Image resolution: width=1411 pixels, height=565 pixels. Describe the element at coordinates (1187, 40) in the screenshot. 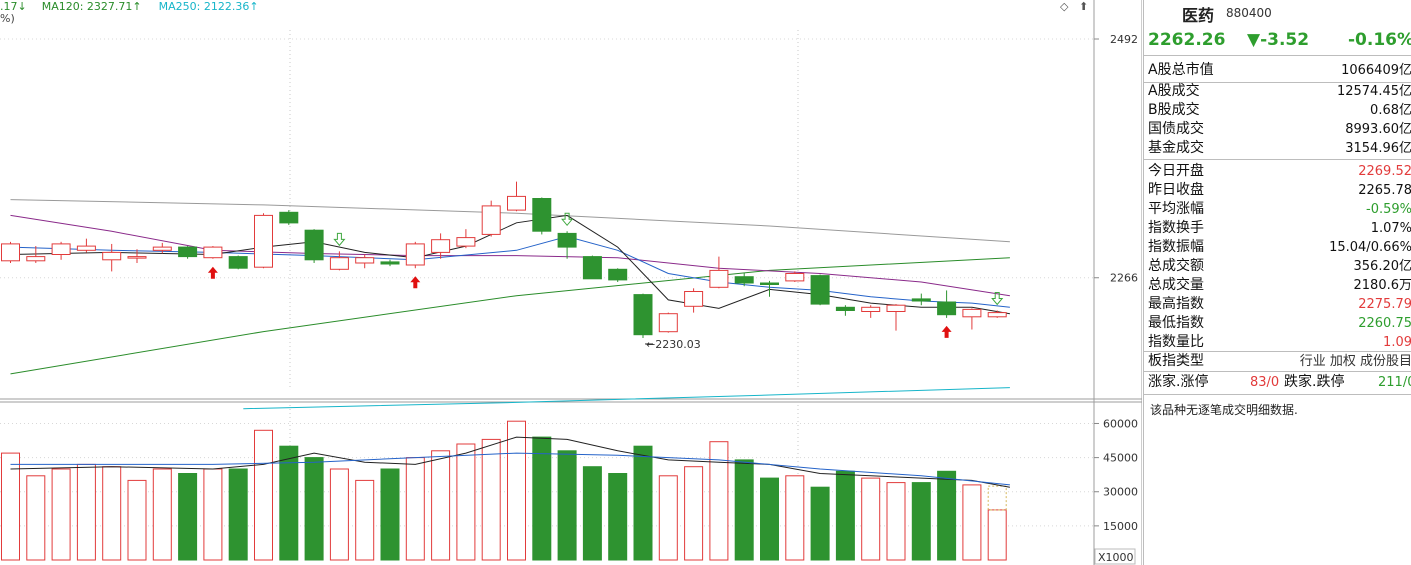

I see `last-price: 2262.26` at that location.